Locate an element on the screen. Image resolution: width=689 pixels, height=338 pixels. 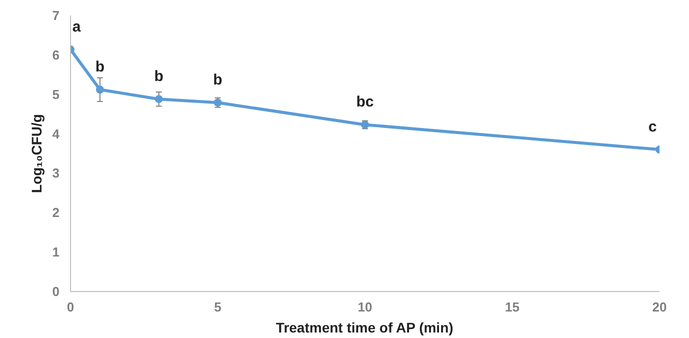
y-tick-label: 3 is located at coordinates (56, 173).